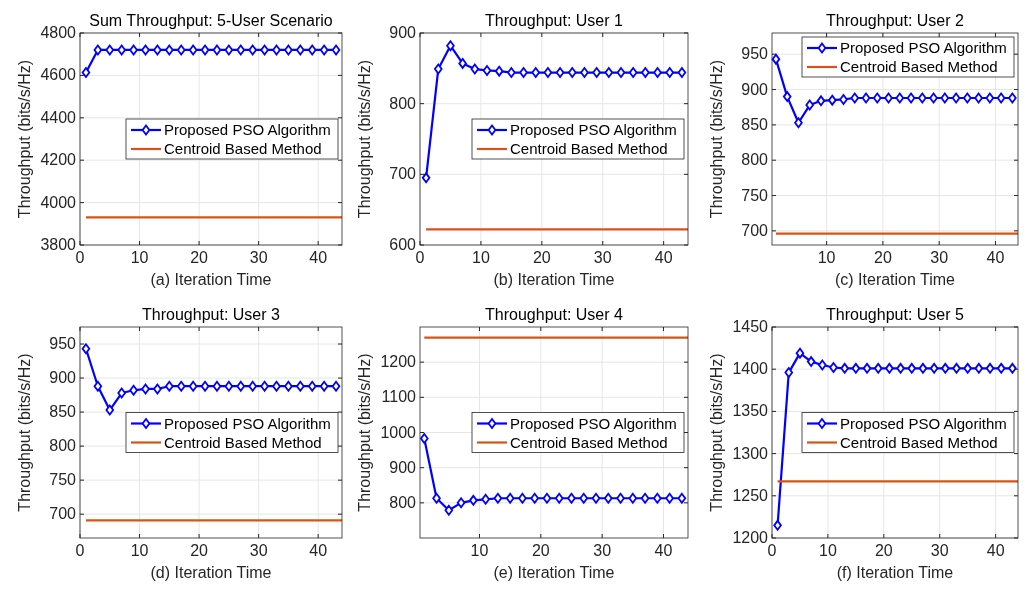 The image size is (1028, 590). Describe the element at coordinates (750, 495) in the screenshot. I see `y-tick-label: 1250` at that location.